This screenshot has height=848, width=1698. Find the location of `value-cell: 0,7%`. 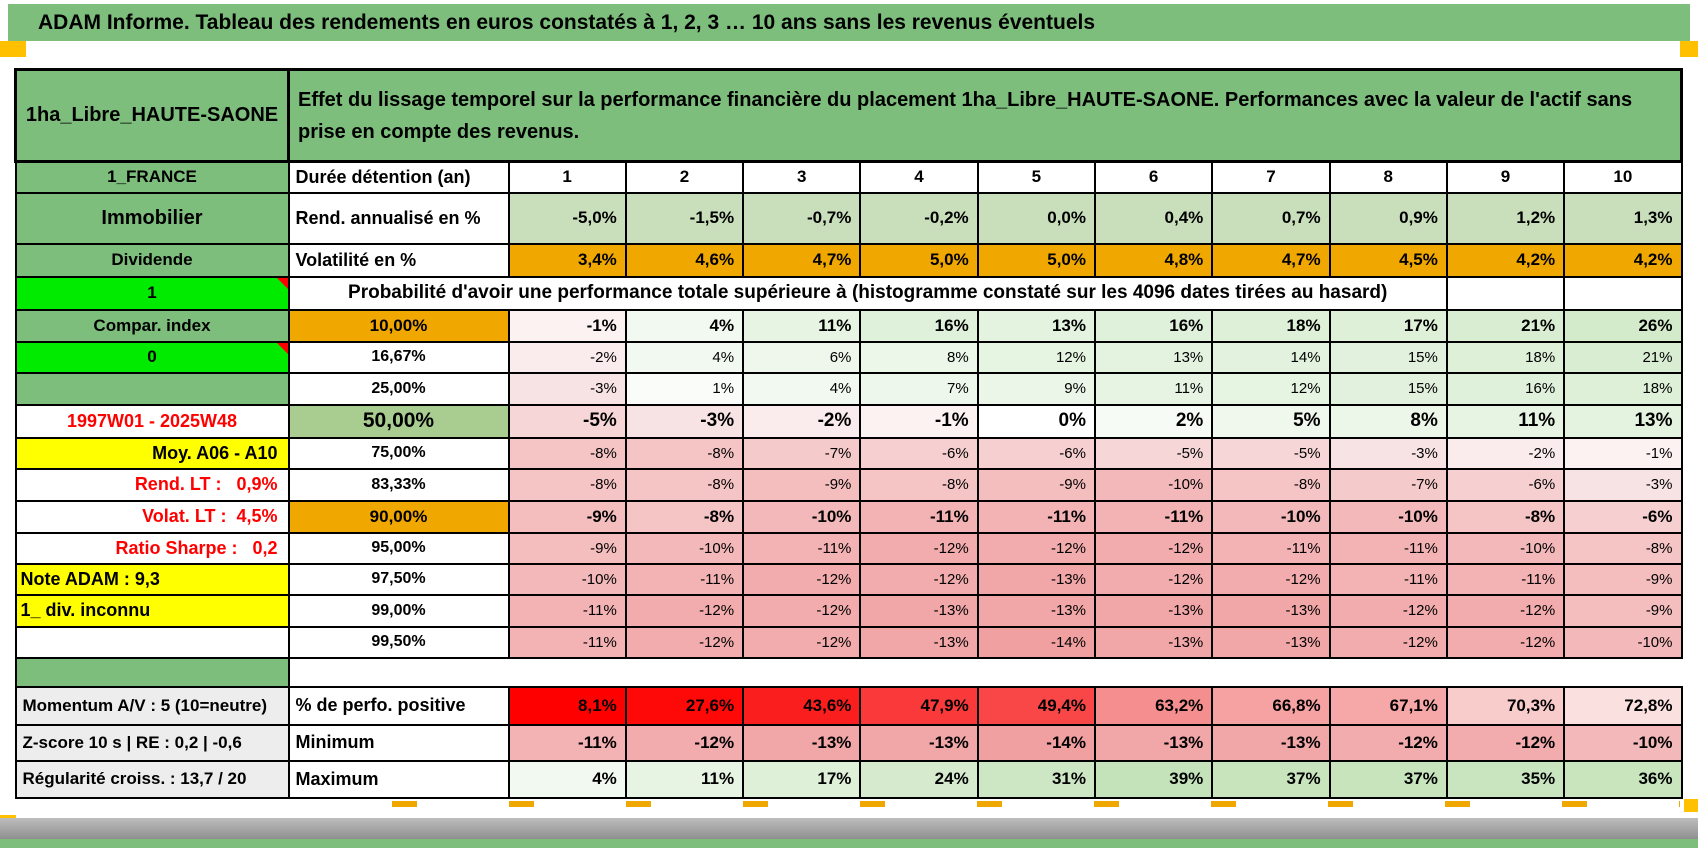

value-cell: 0,7% is located at coordinates (1271, 218).